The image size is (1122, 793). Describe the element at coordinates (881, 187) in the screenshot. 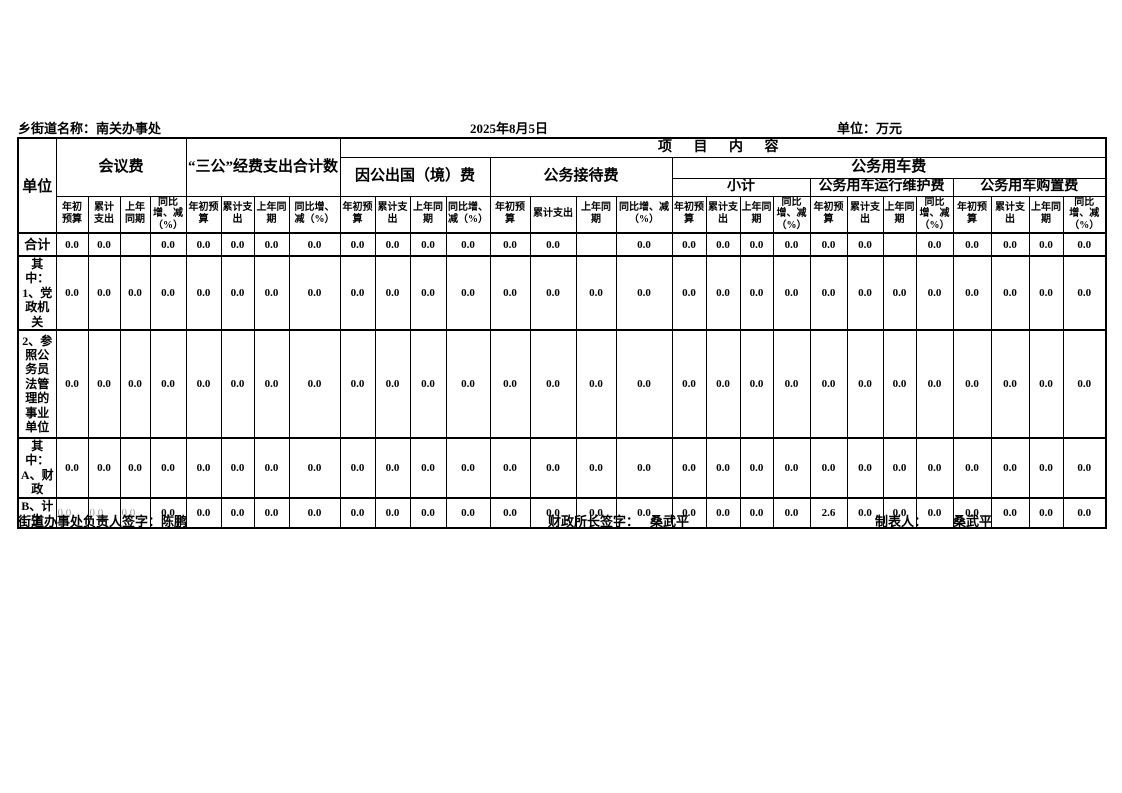

I see `group-header-vehicle-maintenance: 公务用车运行维护费` at that location.